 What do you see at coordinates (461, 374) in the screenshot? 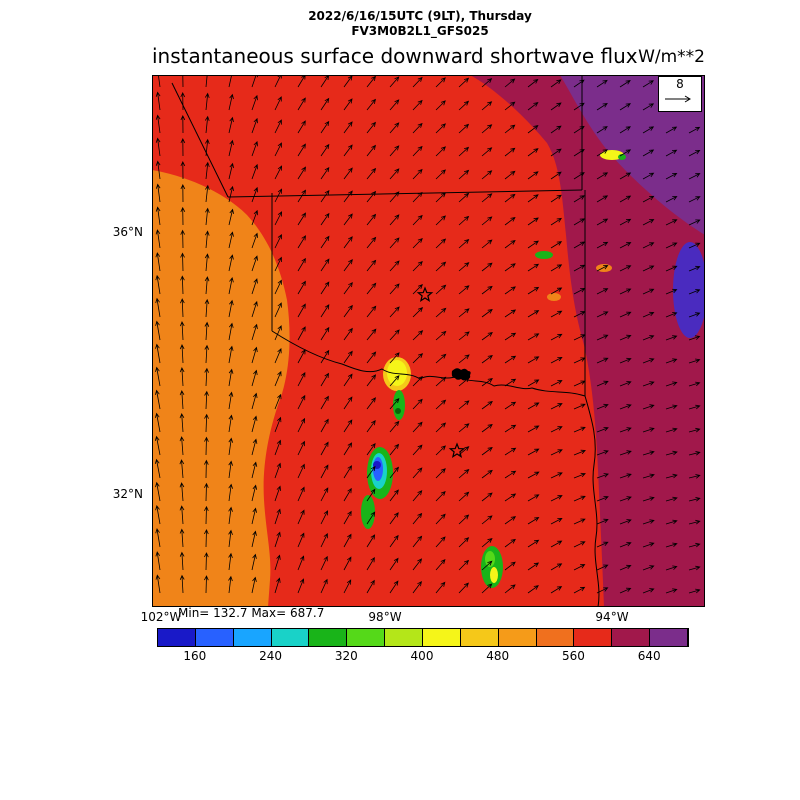
I see `lake-feature` at bounding box center [461, 374].